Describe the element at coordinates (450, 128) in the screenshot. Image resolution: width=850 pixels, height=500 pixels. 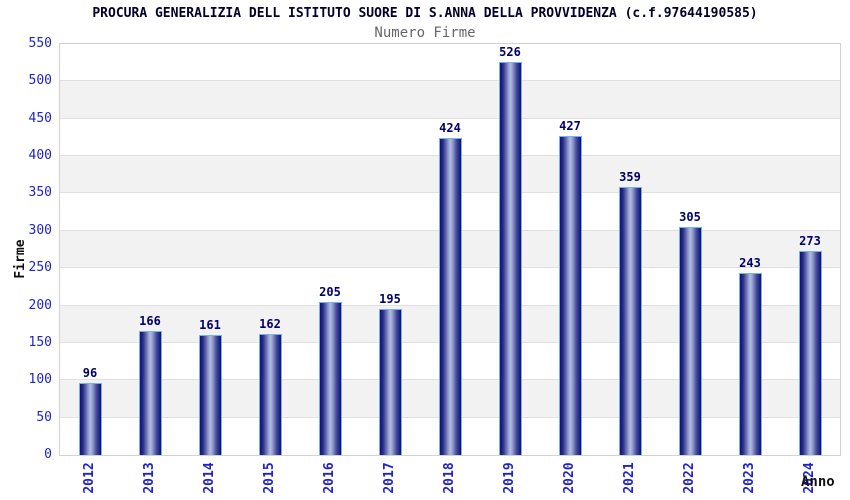
I see `bar-value-2018: 424` at that location.